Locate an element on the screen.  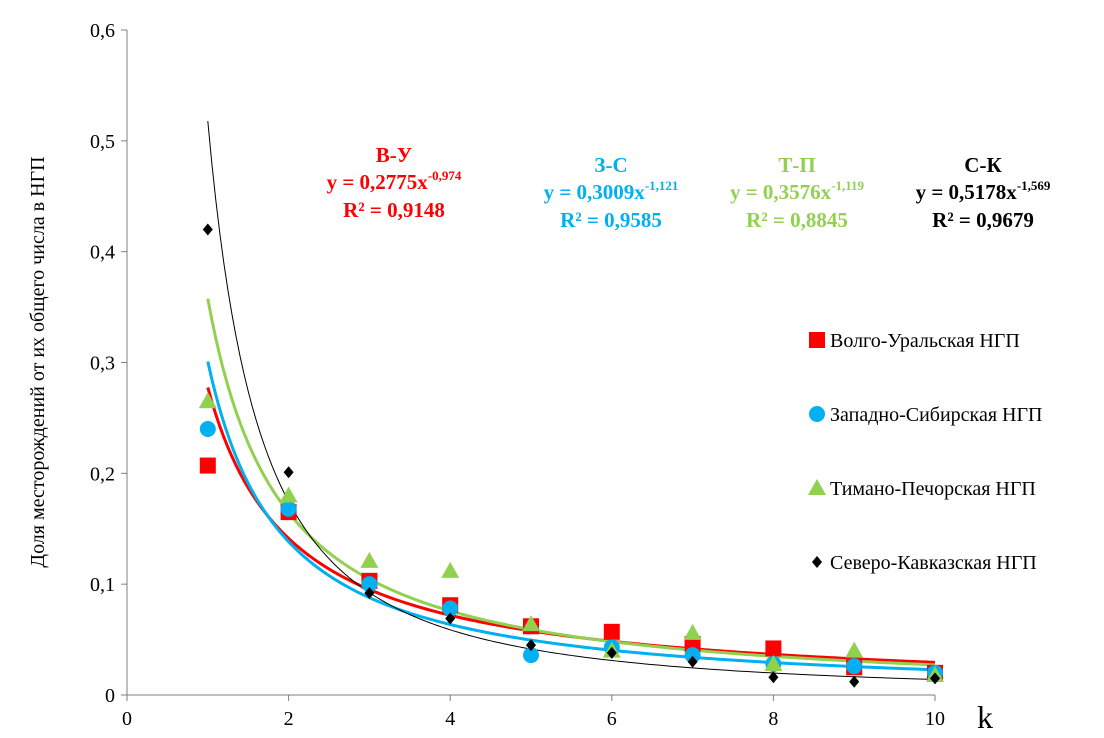
annotation-equation-base: y = 0,5178x is located at coordinates (967, 192).